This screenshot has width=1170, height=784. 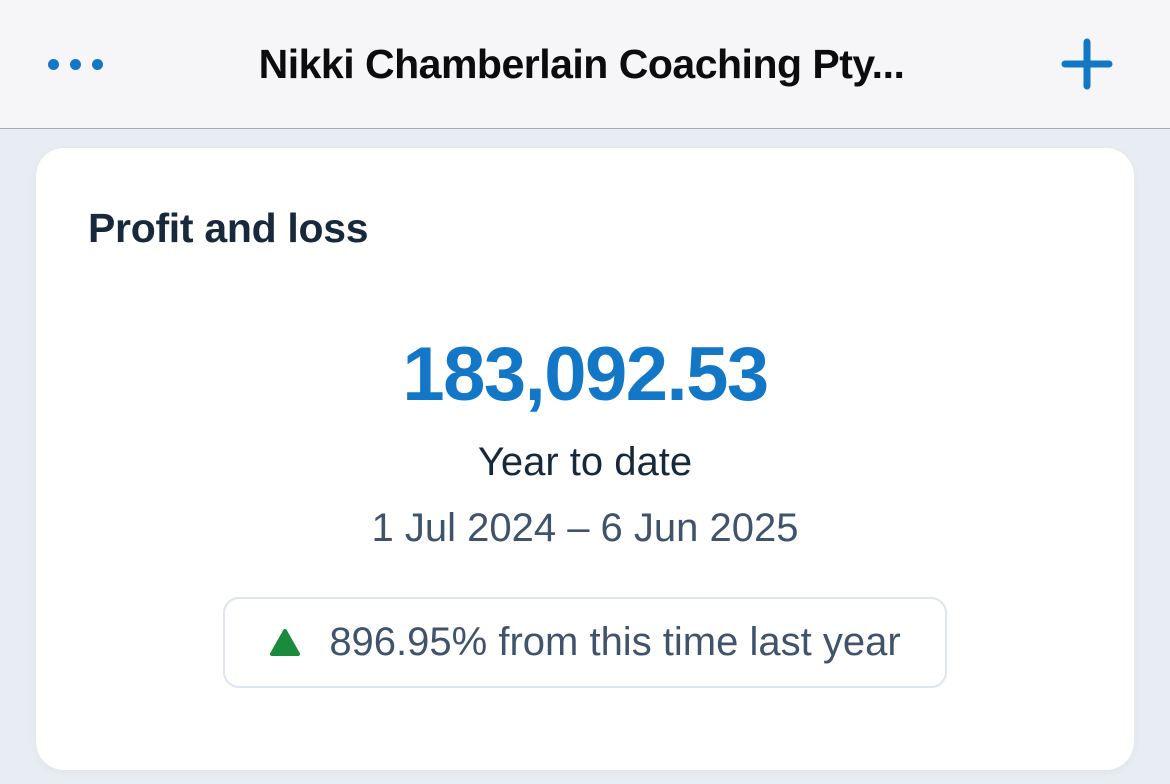 I want to click on plus-icon, so click(x=1087, y=64).